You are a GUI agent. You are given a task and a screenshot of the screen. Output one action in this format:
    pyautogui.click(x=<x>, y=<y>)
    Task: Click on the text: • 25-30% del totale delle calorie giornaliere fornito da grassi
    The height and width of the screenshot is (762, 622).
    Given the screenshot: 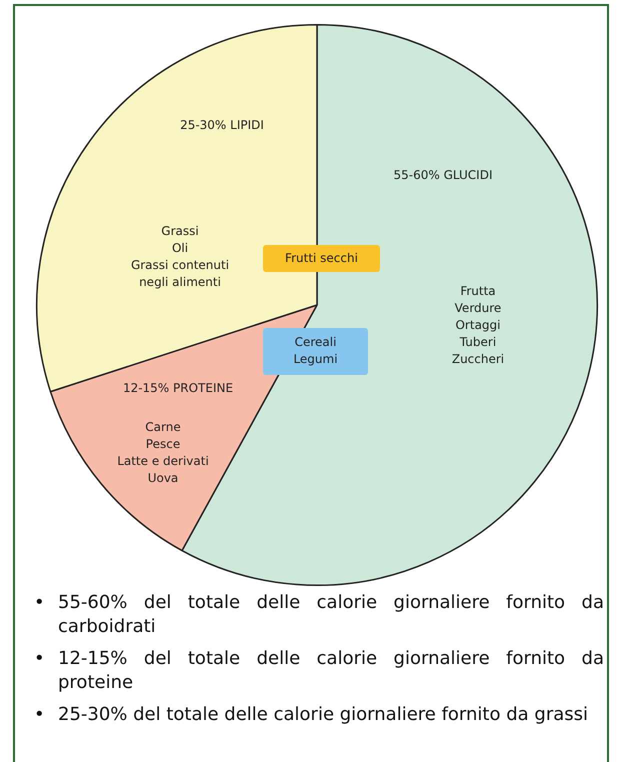 What is the action you would take?
    pyautogui.click(x=311, y=715)
    